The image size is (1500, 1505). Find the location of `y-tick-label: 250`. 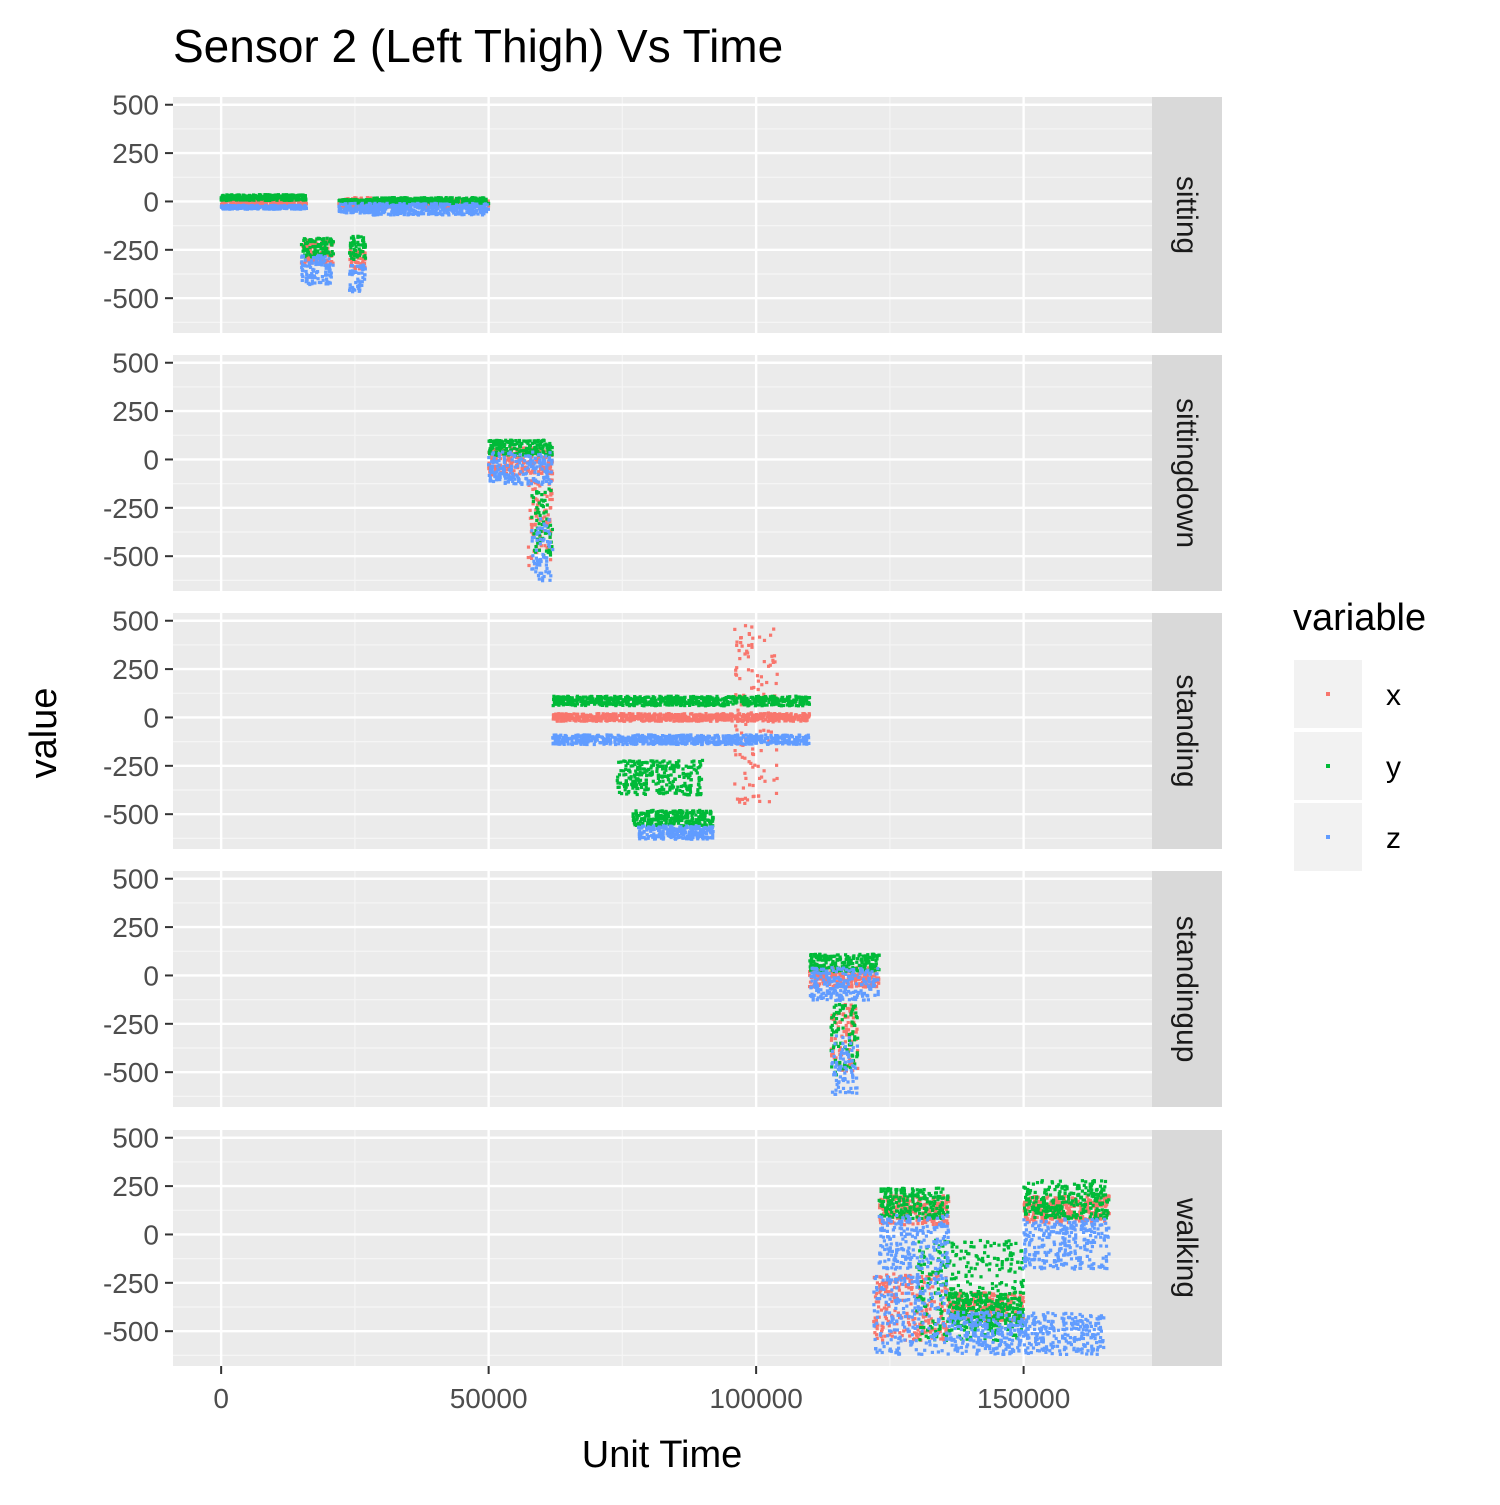

y-tick-label: 250 is located at coordinates (135, 411).